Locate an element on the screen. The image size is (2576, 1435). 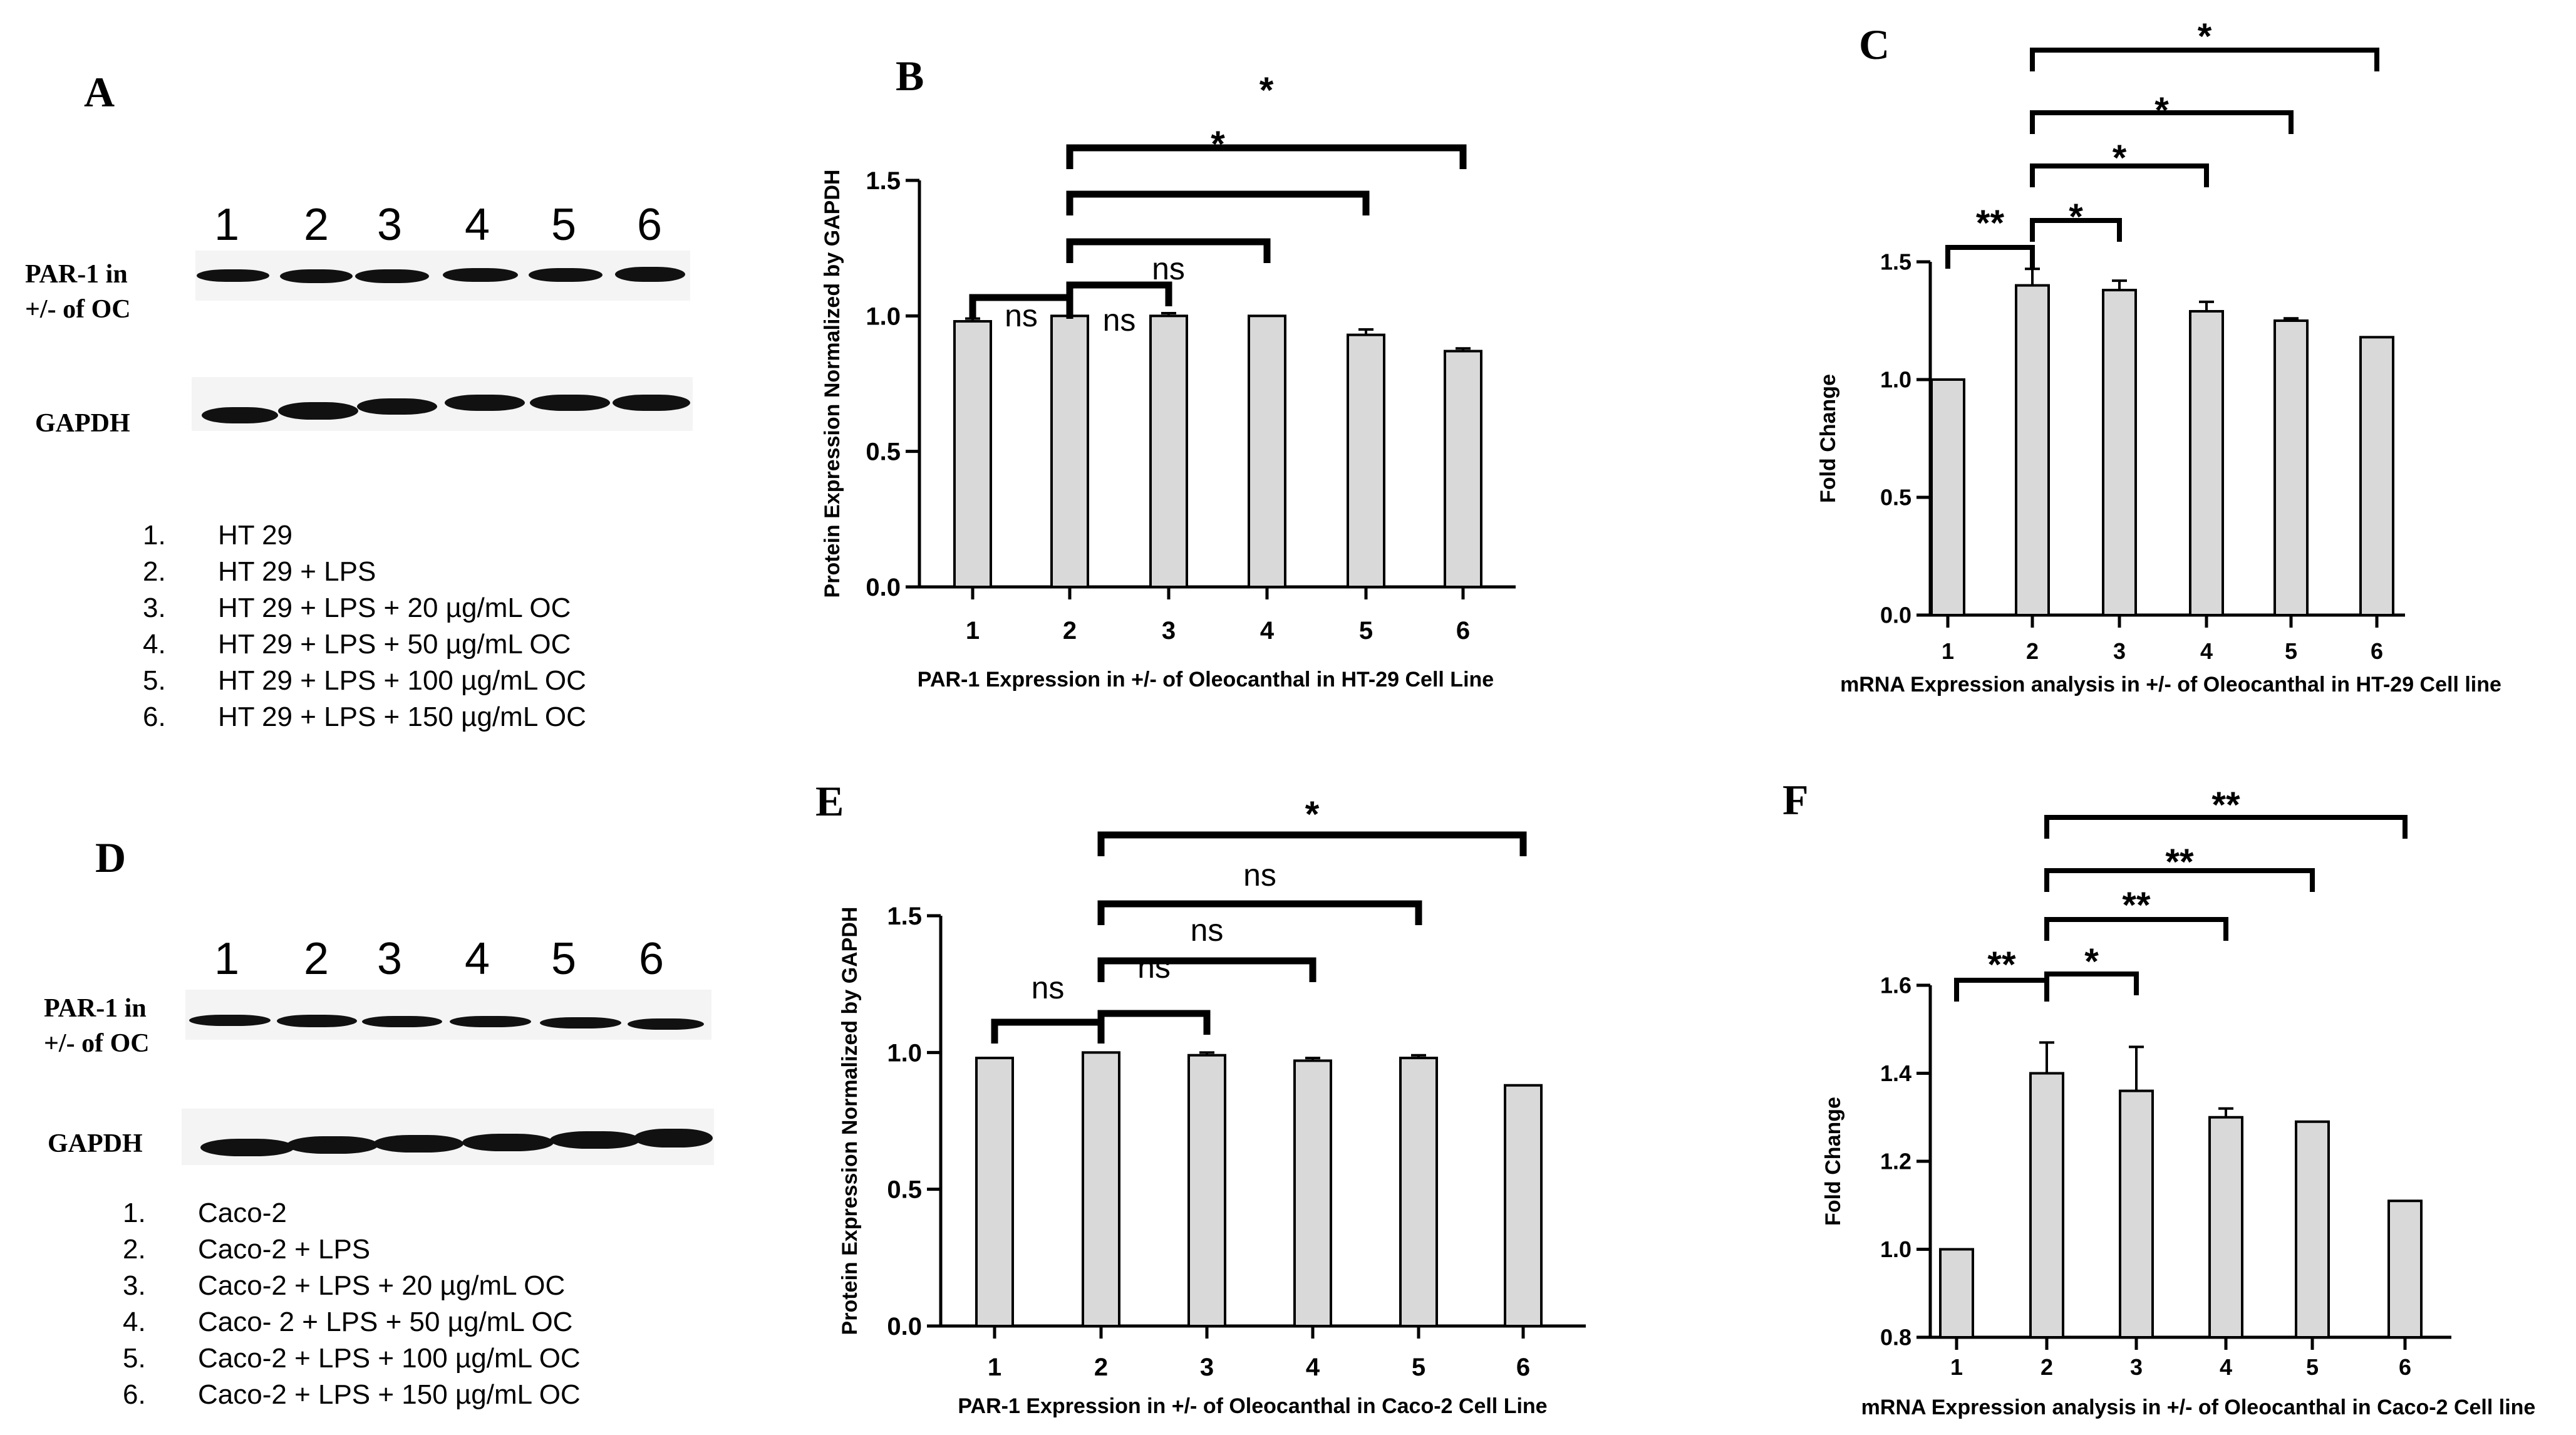
legend-text: Caco-2 + LPS + 100 µg/mL OC is located at coordinates (389, 1359).